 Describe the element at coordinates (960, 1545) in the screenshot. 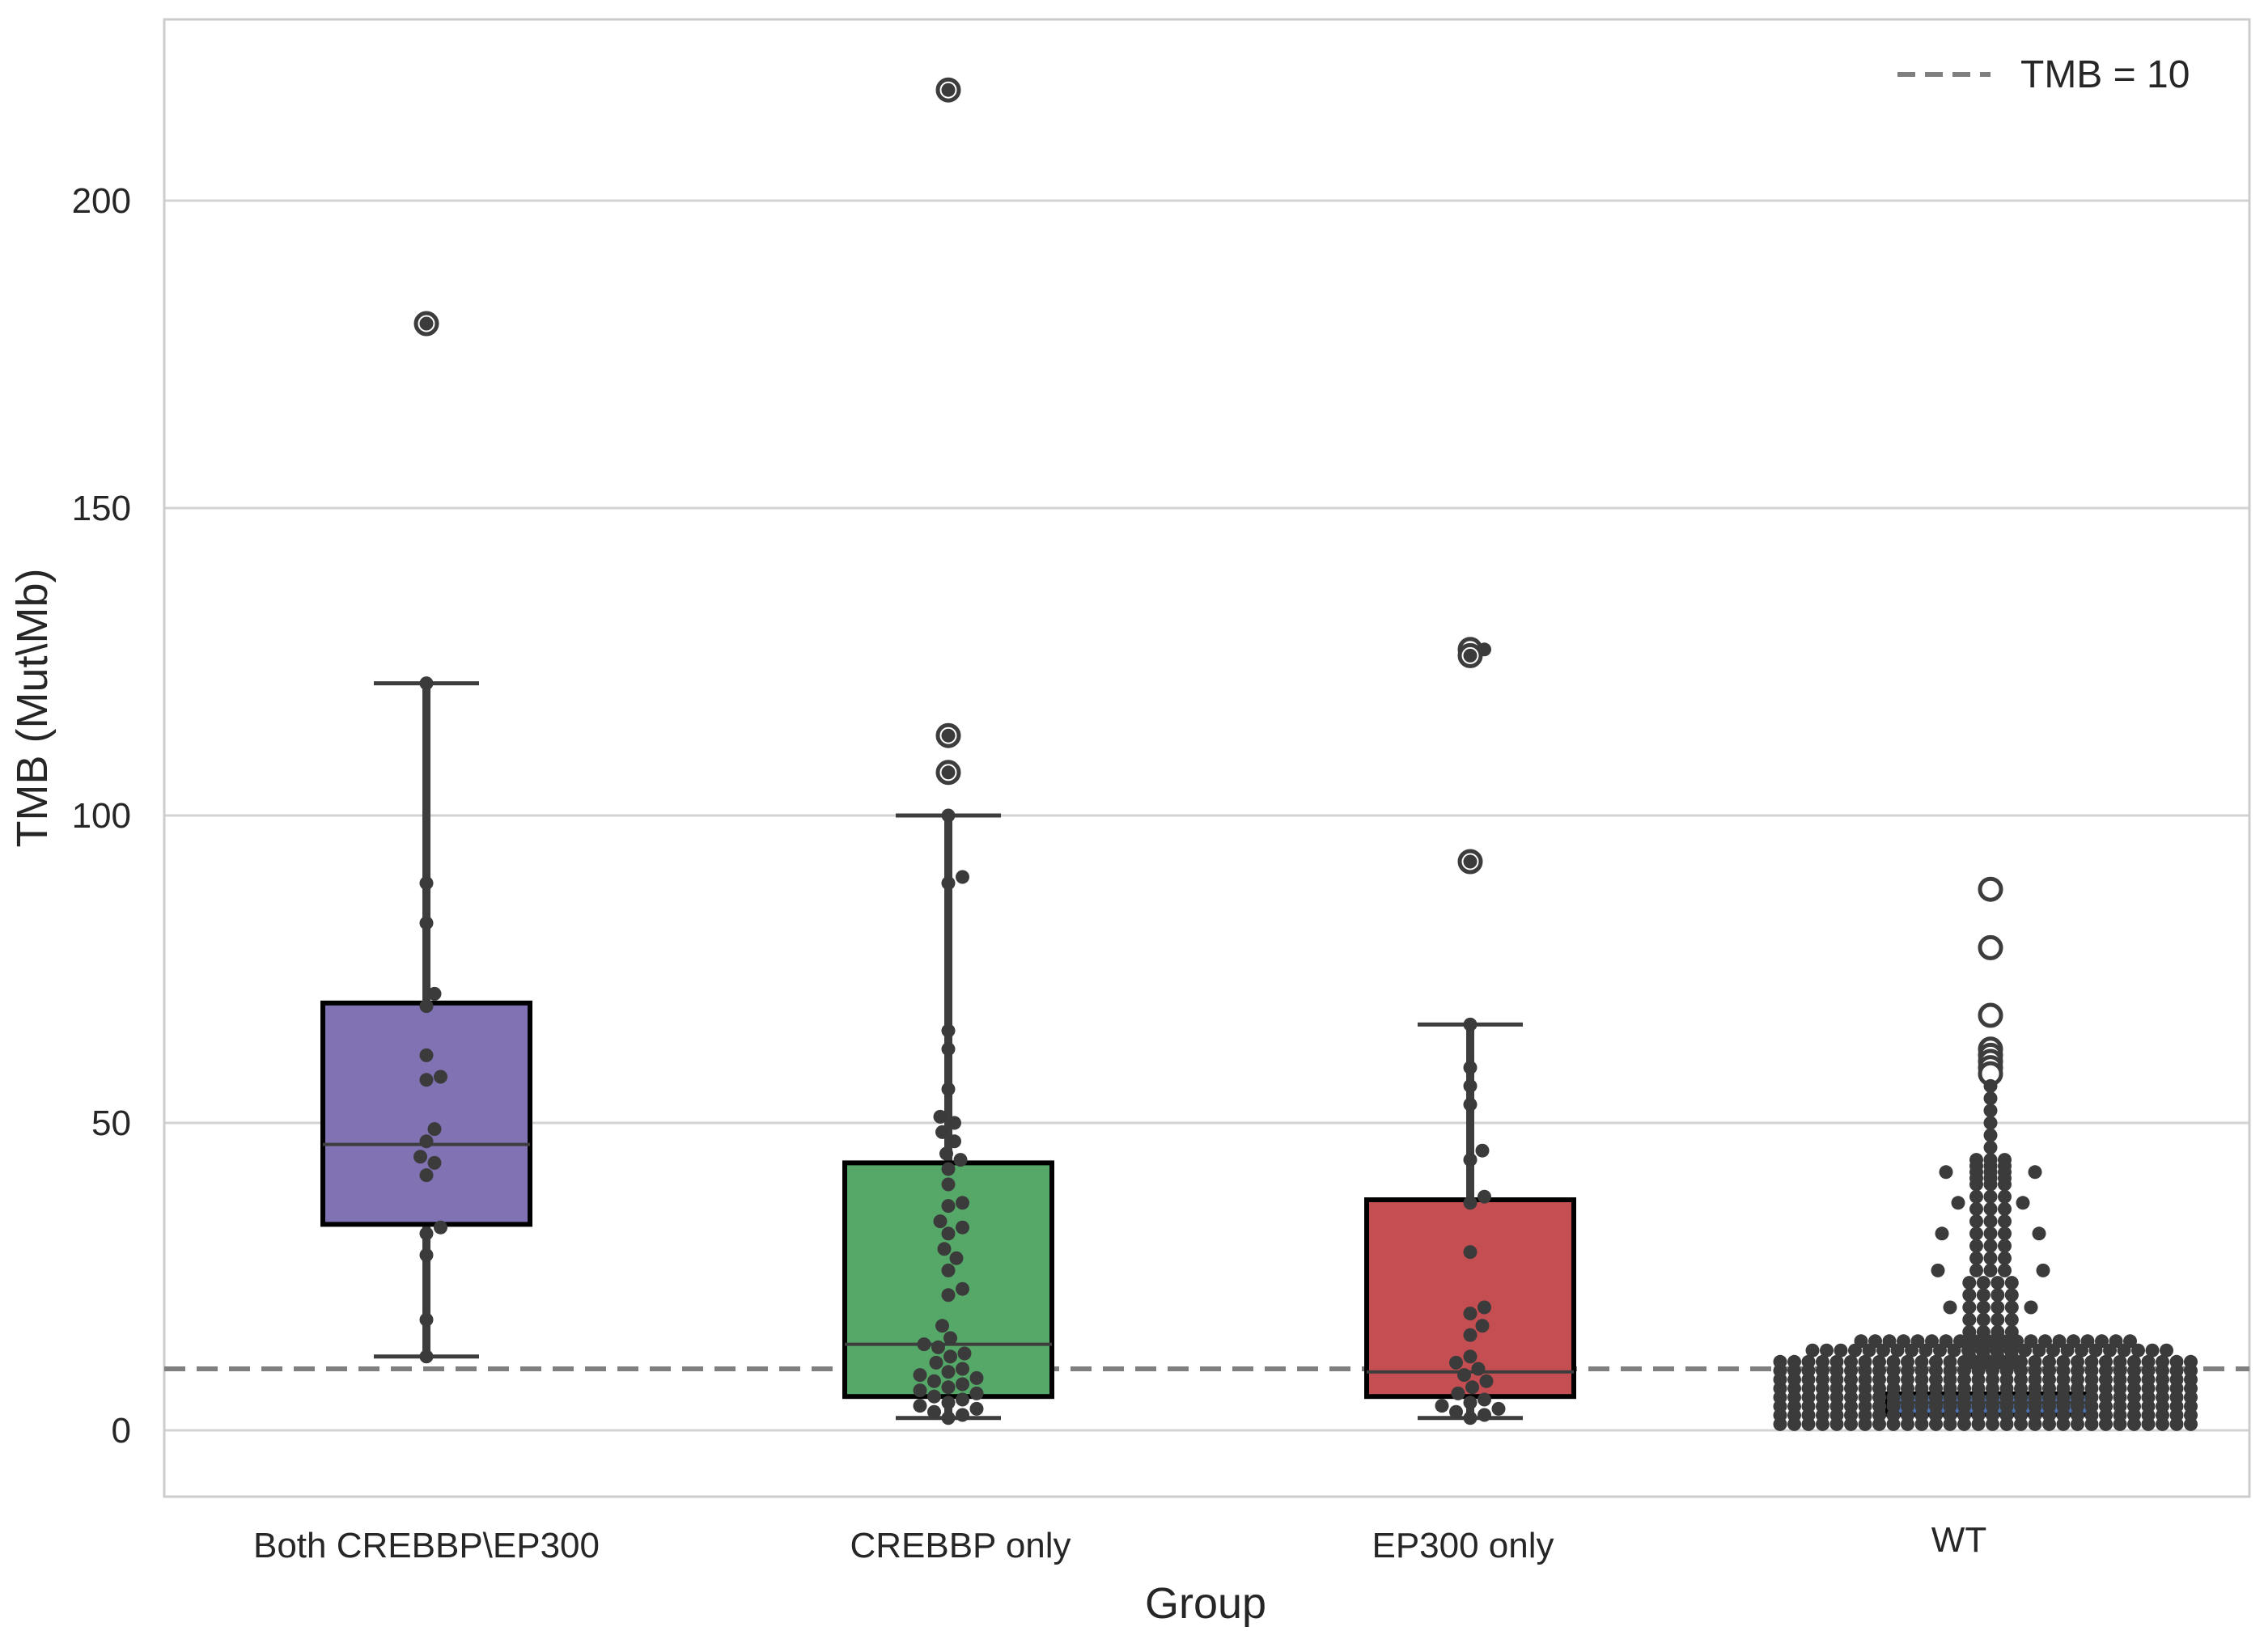

I see `x-tick-label-1: CREBBP only` at that location.